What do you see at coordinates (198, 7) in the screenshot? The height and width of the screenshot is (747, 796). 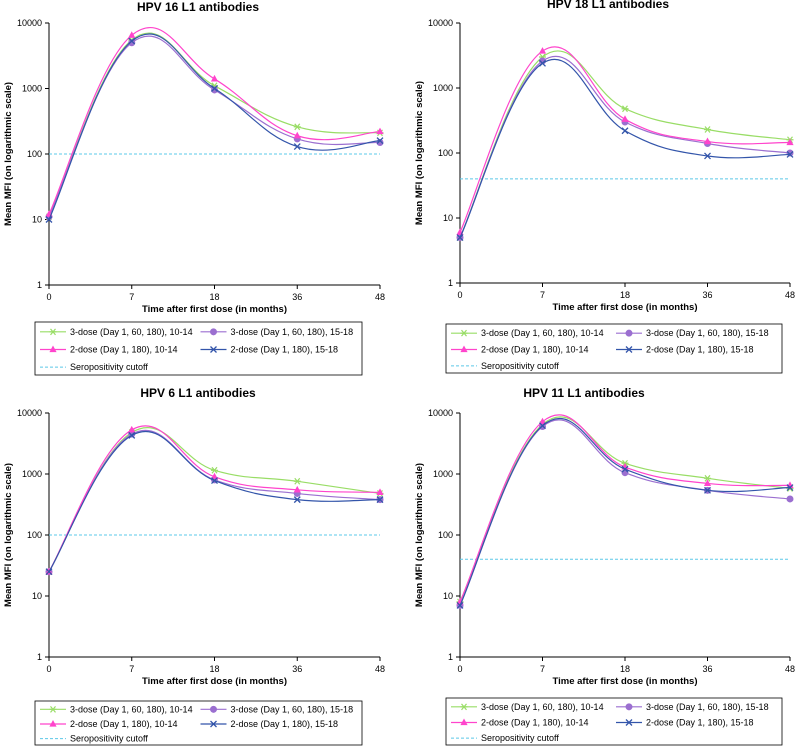 I see `chart-title: HPV 16 L1 antibodies` at bounding box center [198, 7].